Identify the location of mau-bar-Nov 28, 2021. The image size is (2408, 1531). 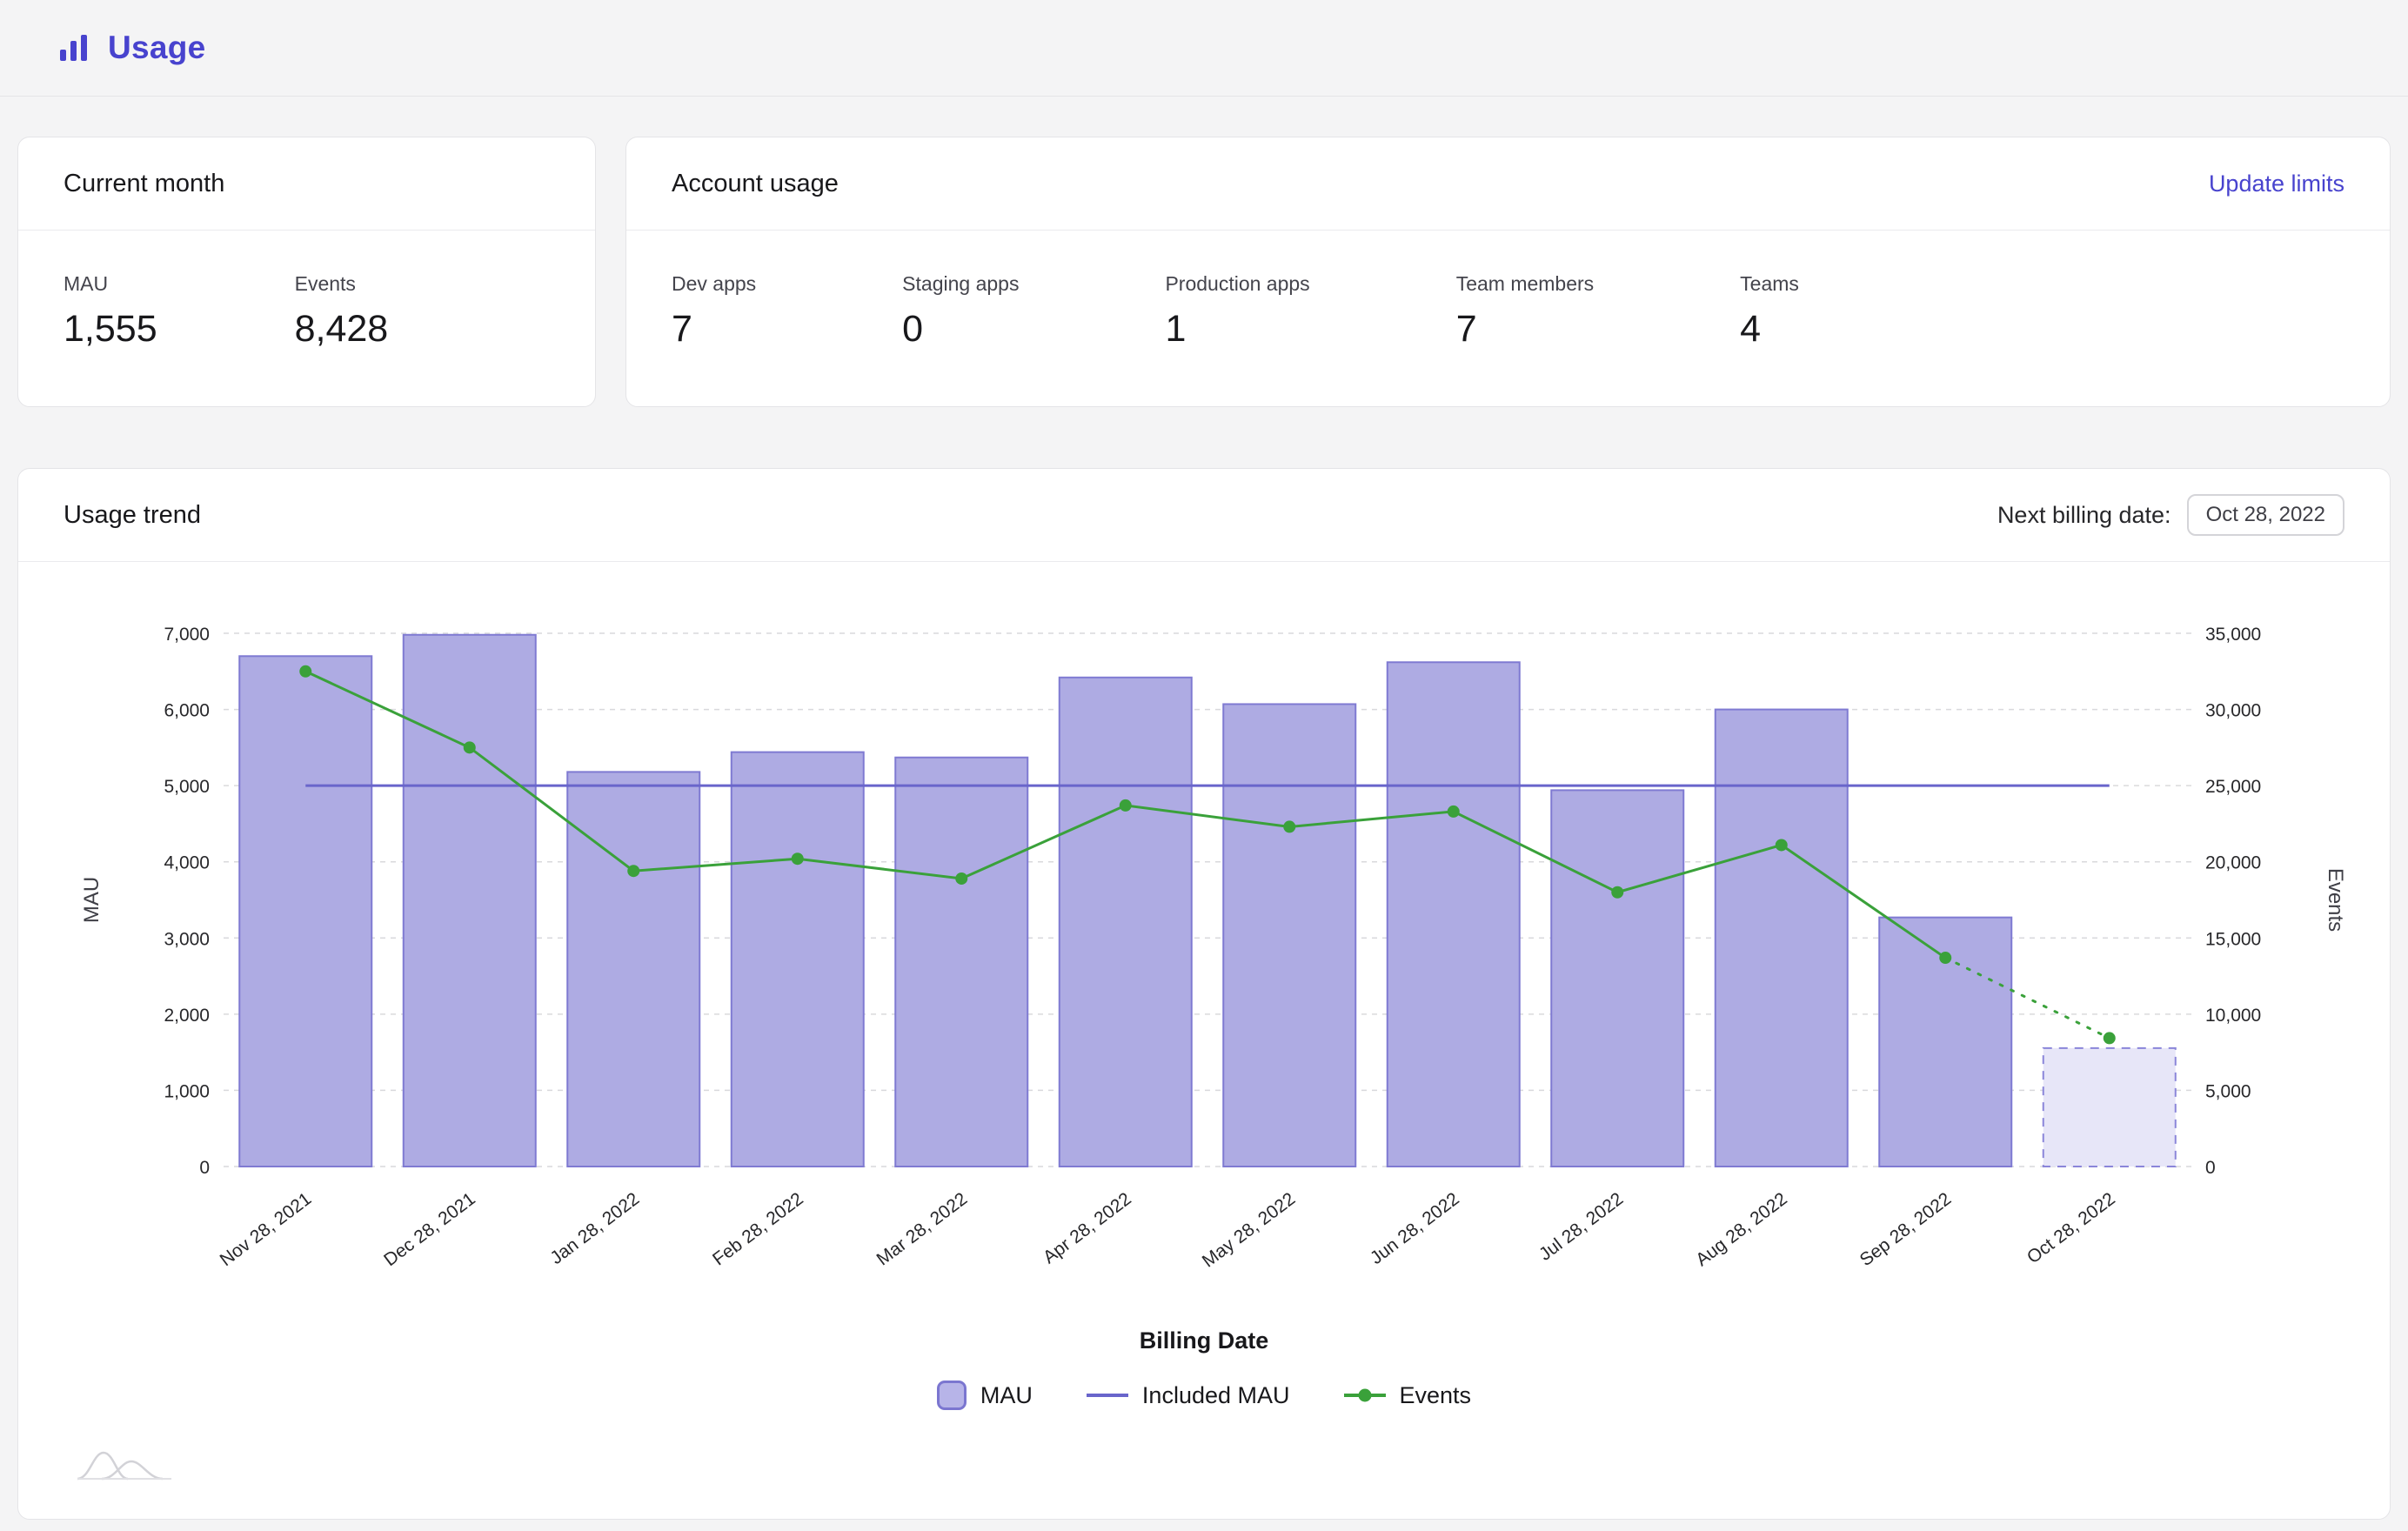
(305, 911).